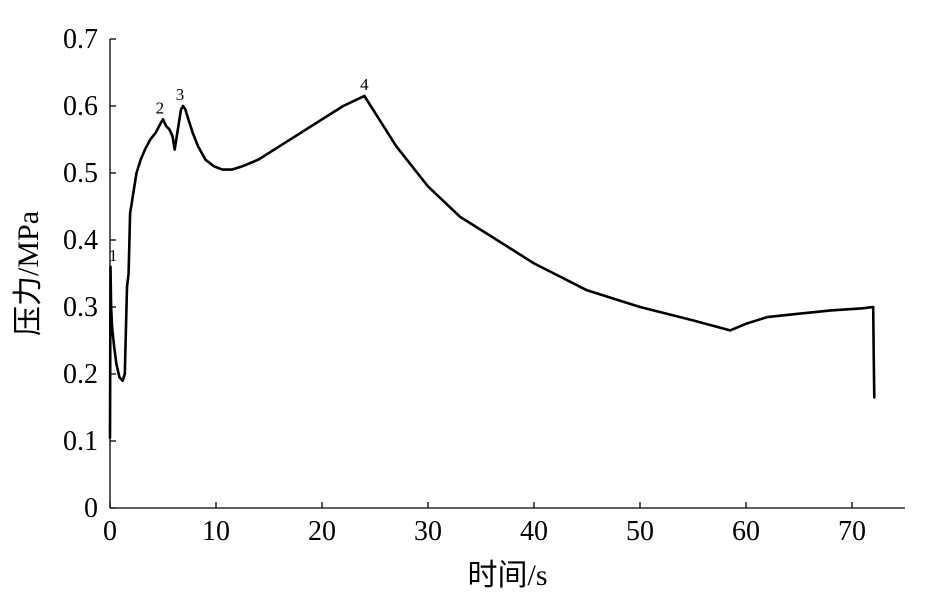 This screenshot has height=600, width=928. Describe the element at coordinates (160, 107) in the screenshot. I see `point-annotation: 2` at that location.